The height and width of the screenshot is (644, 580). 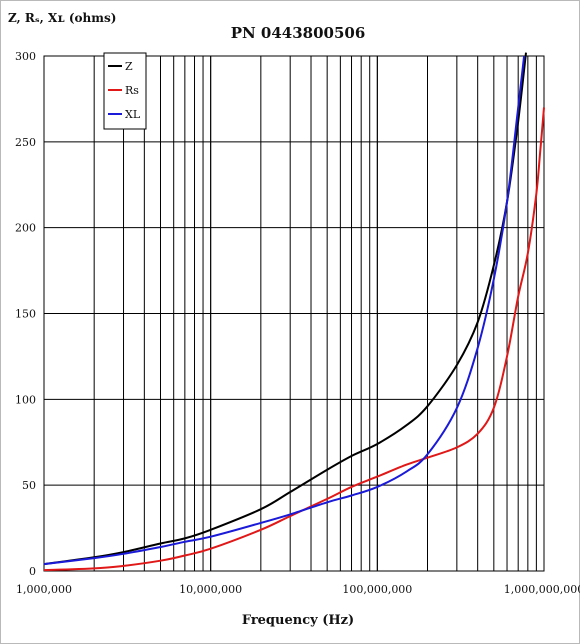 What do you see at coordinates (25, 142) in the screenshot?
I see `y-tick-label: 250` at bounding box center [25, 142].